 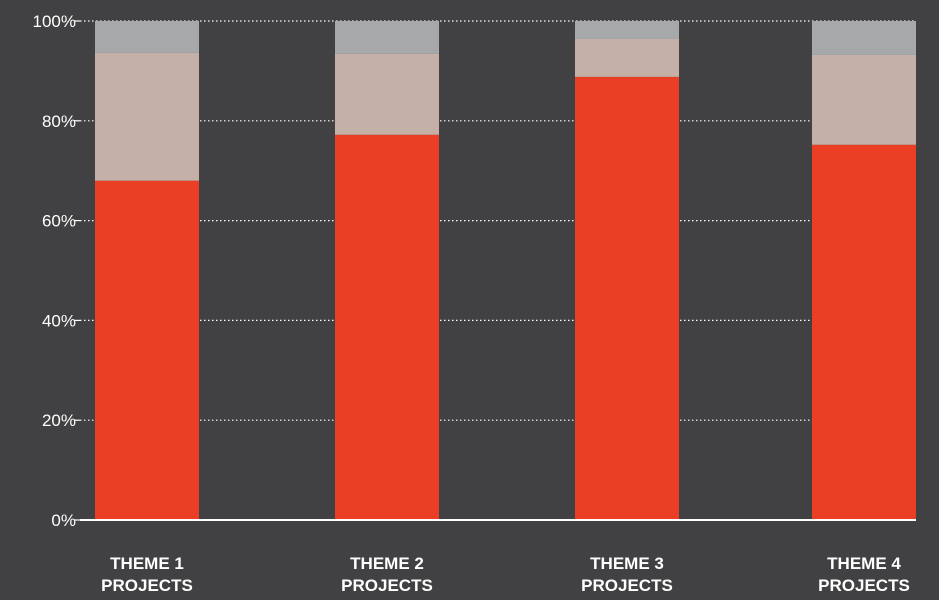 What do you see at coordinates (387, 574) in the screenshot?
I see `x-tick-label: THEME 2 PROJECTS` at bounding box center [387, 574].